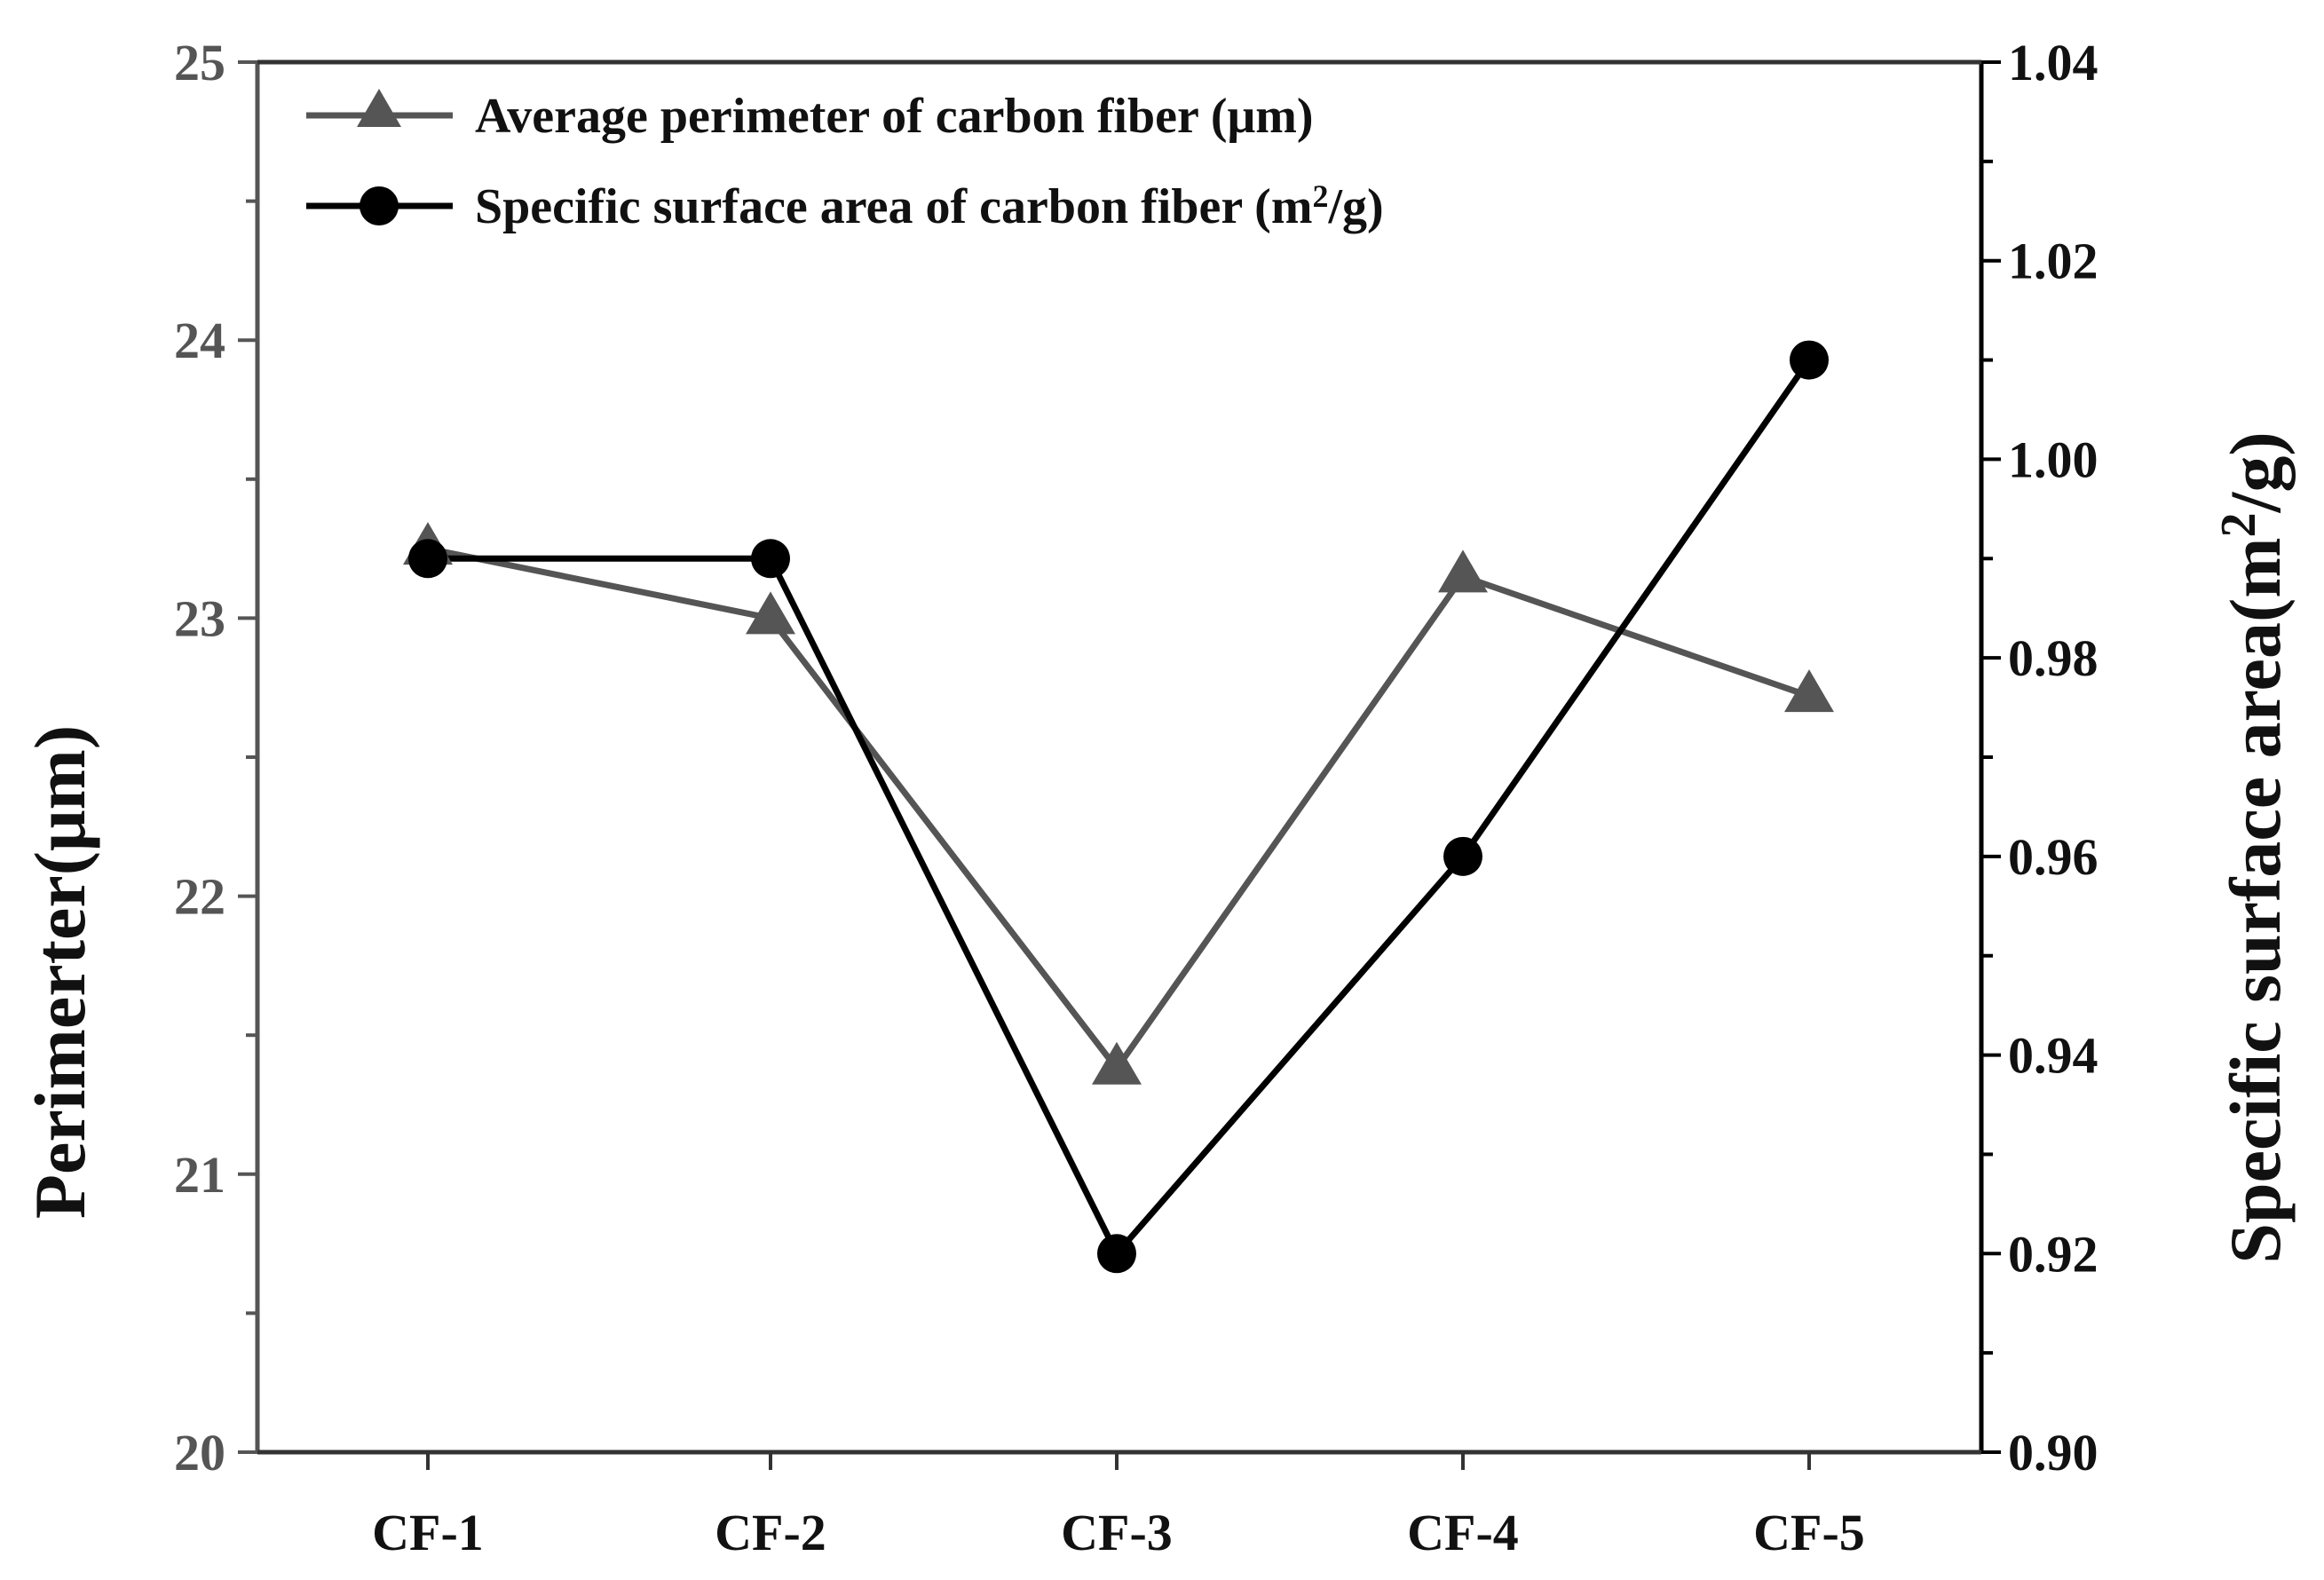 This screenshot has width=2324, height=1580. I want to click on right-axis-title-base: Specific surface area(m, so click(2255, 900).